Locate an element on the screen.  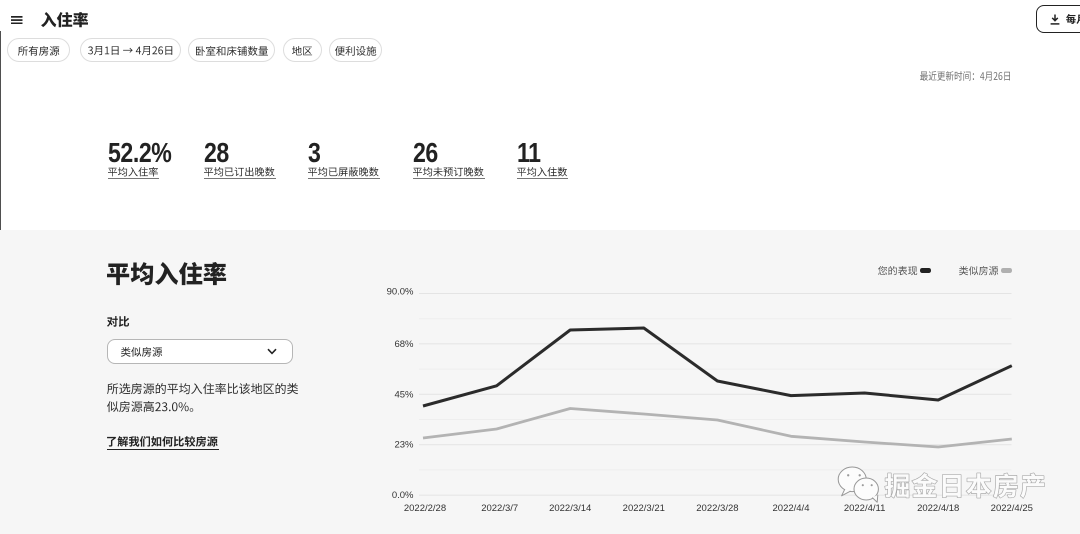
svg-text: 90.0% is located at coordinates (400, 292).